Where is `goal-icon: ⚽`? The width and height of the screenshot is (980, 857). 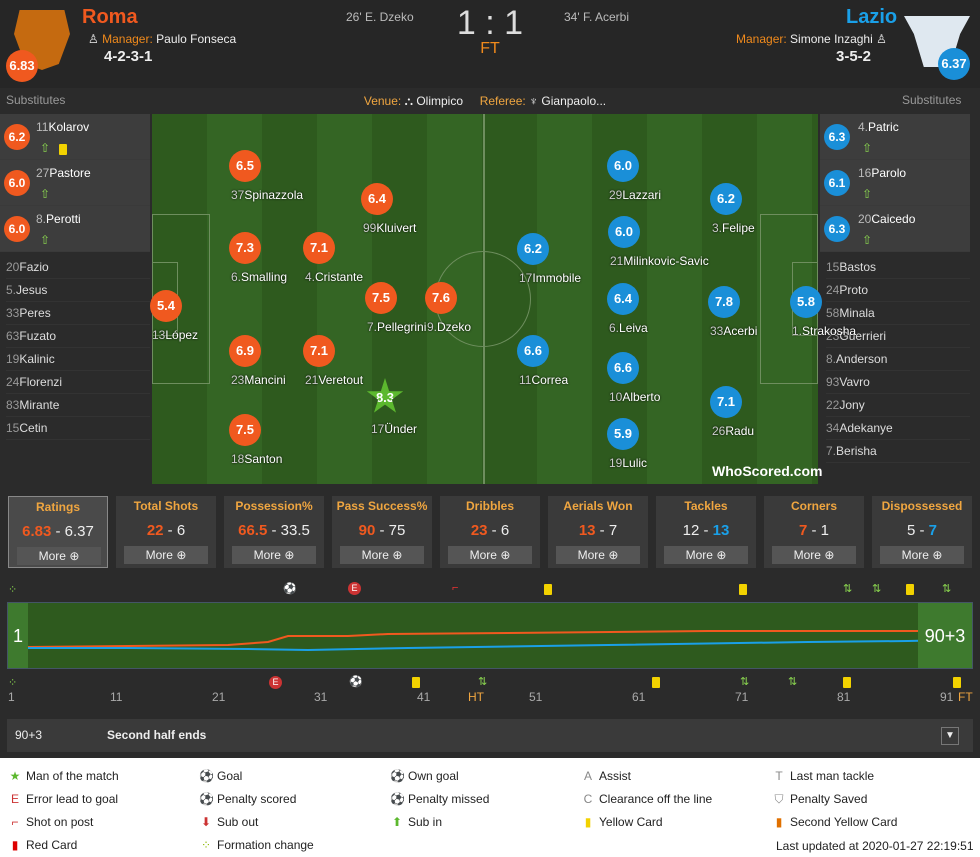
goal-icon: ⚽ is located at coordinates (206, 776).